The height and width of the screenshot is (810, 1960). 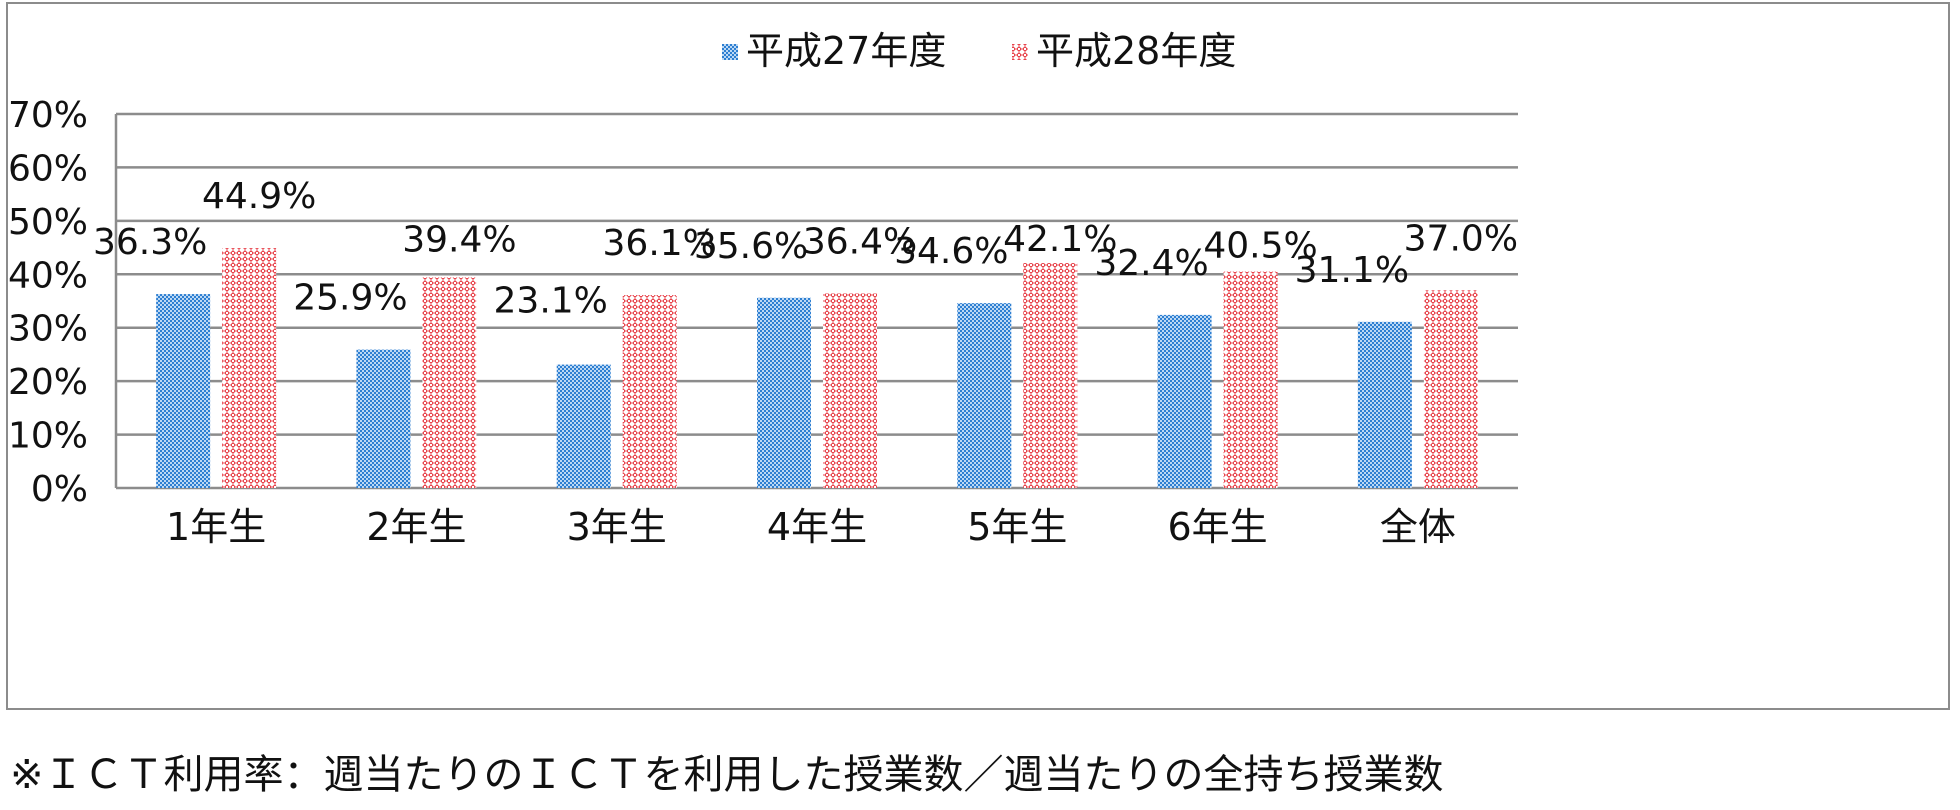 What do you see at coordinates (416, 527) in the screenshot?
I see `x-category-label: 2年生` at bounding box center [416, 527].